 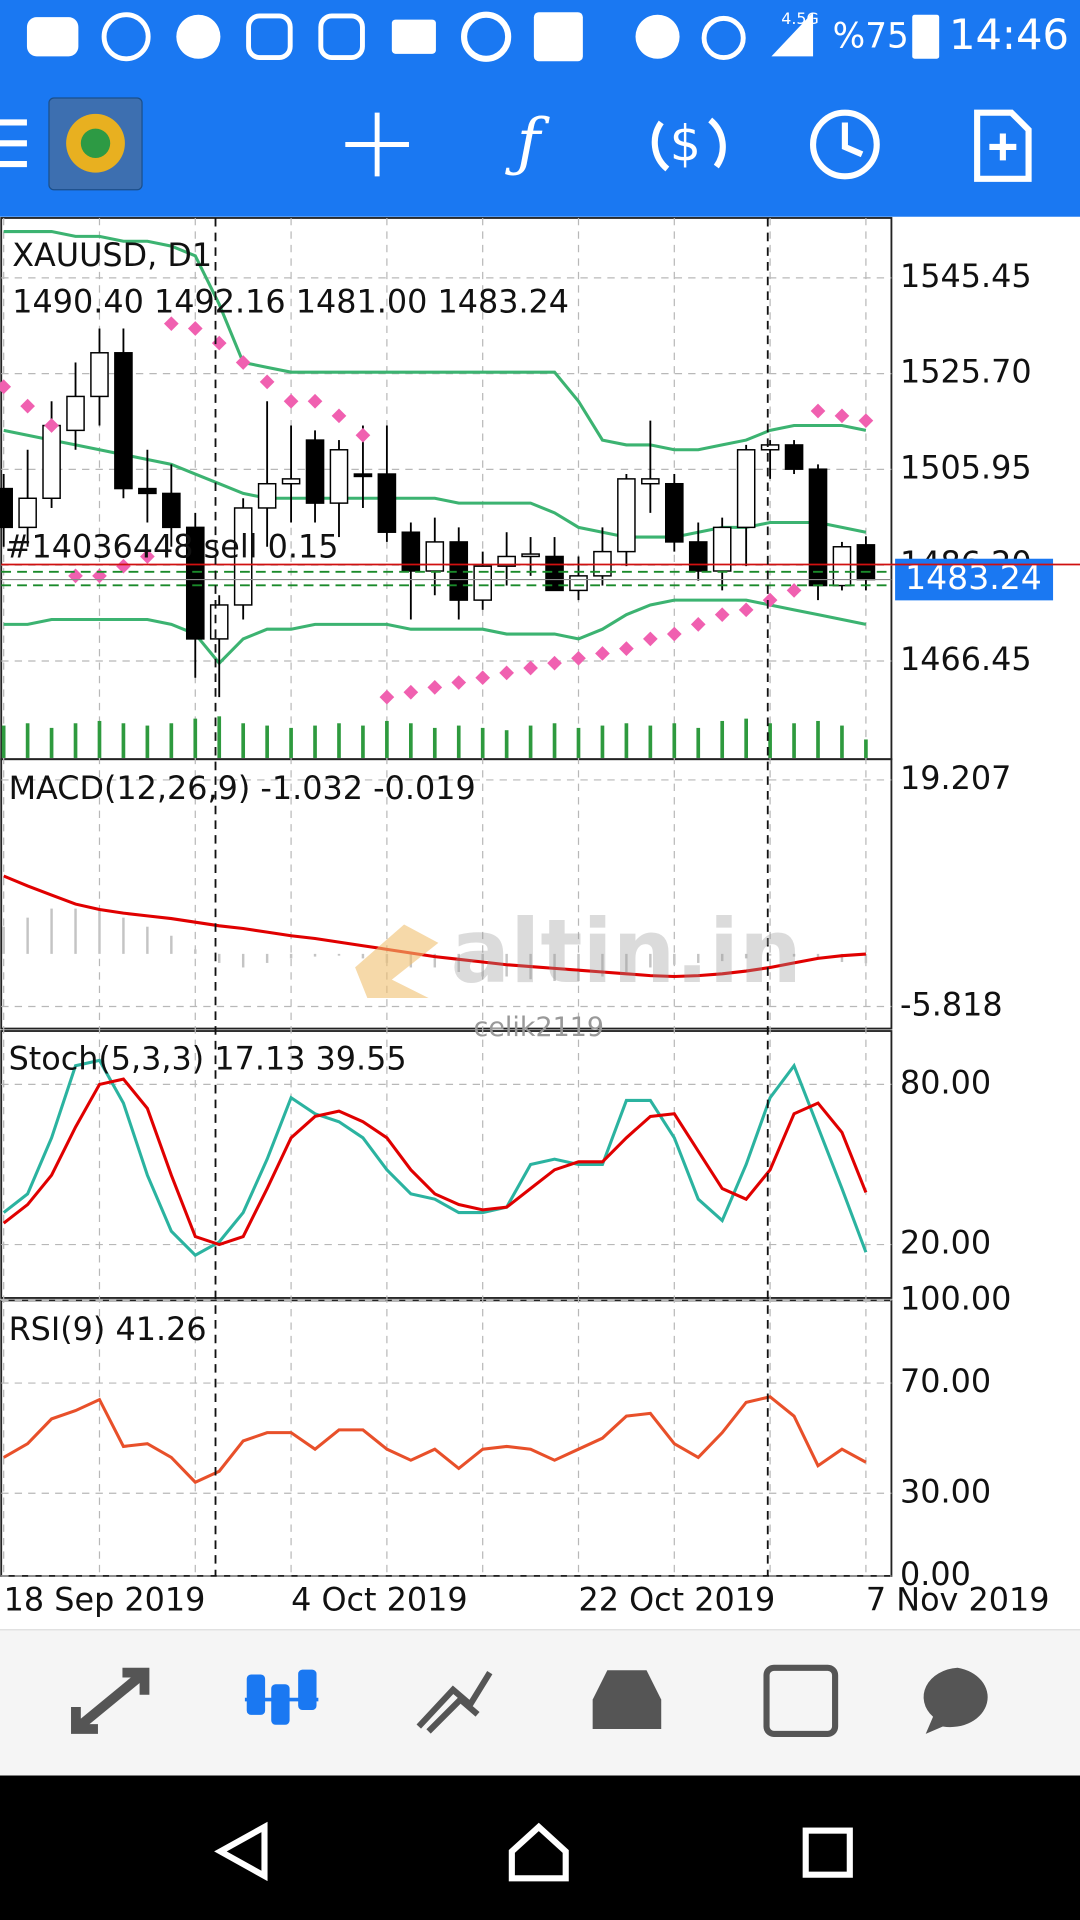 What do you see at coordinates (626, 951) in the screenshot?
I see `watermark-brand: altin.in` at bounding box center [626, 951].